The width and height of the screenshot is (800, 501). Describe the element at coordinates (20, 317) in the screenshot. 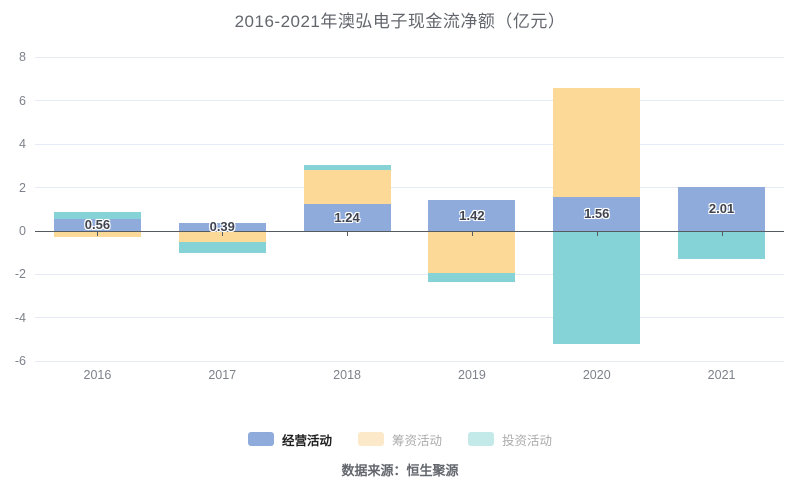

I see `y-axis-tick-label: -4` at that location.